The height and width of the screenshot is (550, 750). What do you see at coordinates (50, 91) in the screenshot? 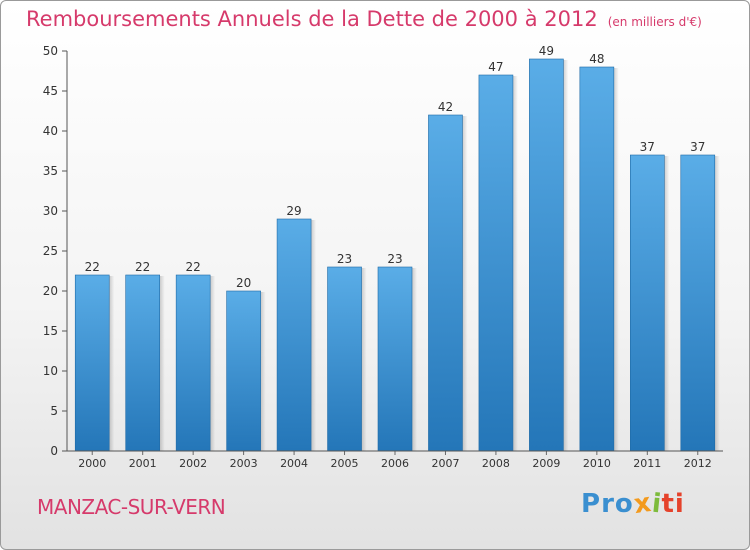
I see `y-tick-label-45: 45` at bounding box center [50, 91].